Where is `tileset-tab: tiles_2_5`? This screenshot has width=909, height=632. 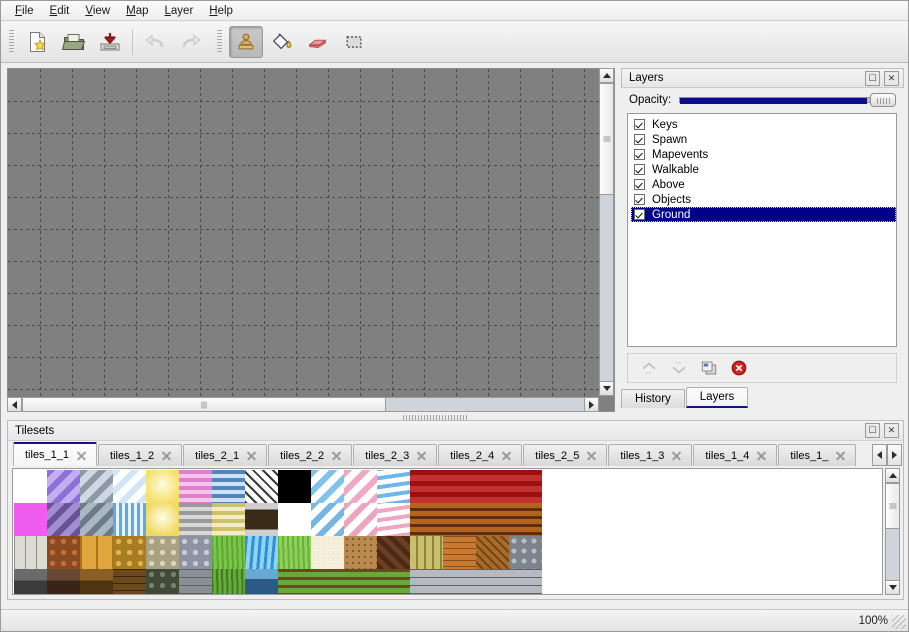 tileset-tab: tiles_2_5 is located at coordinates (565, 455).